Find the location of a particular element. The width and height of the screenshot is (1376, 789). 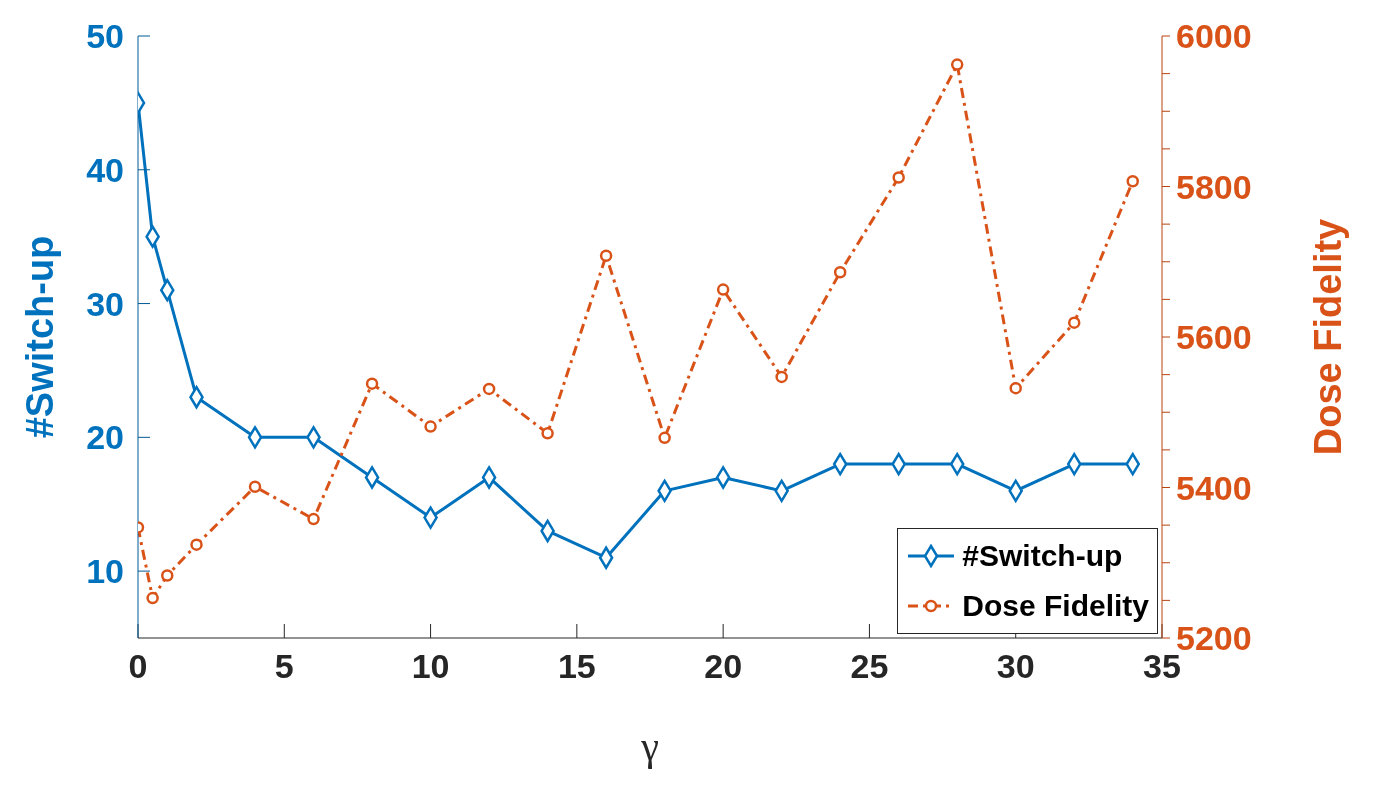

legend-label: #Switch-up is located at coordinates (1042, 556).